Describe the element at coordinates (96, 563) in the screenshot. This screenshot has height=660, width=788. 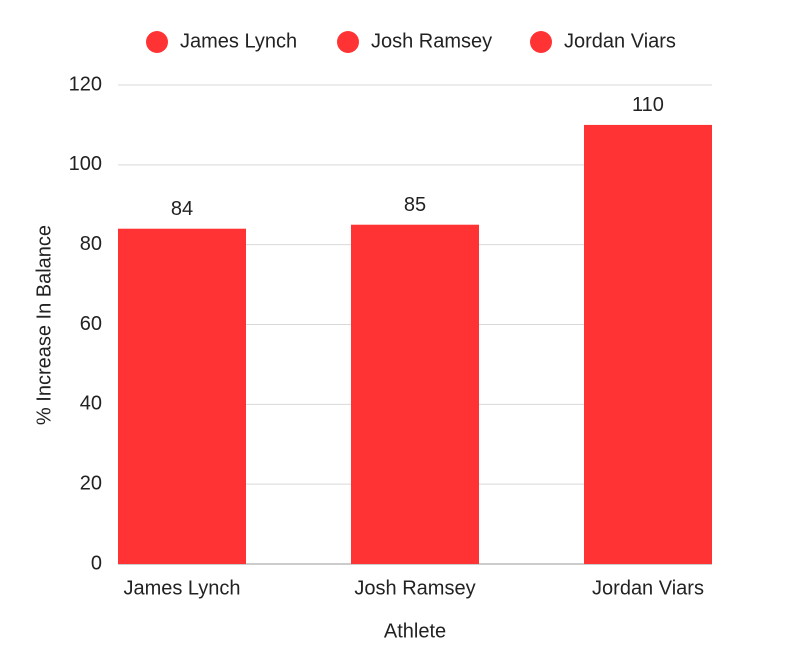
I see `y-tick-label: 0` at that location.